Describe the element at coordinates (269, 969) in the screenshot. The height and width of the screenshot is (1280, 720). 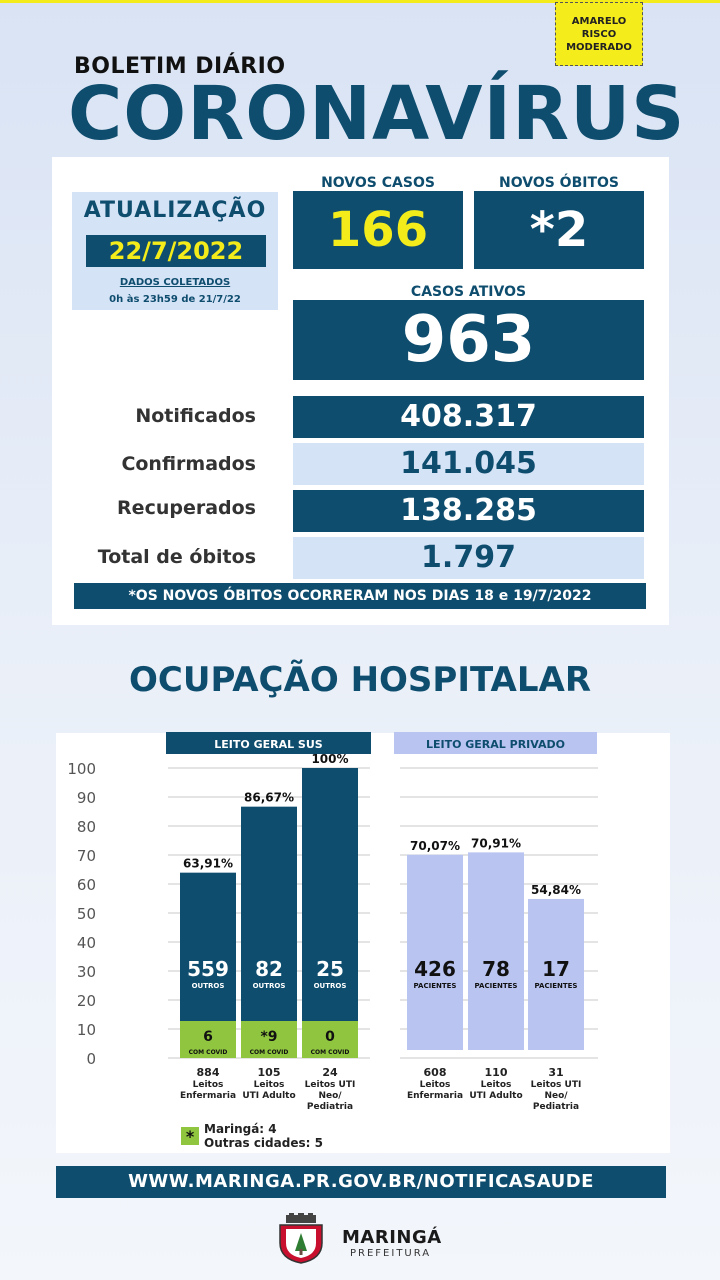
I see `bar-others-count: 82` at that location.